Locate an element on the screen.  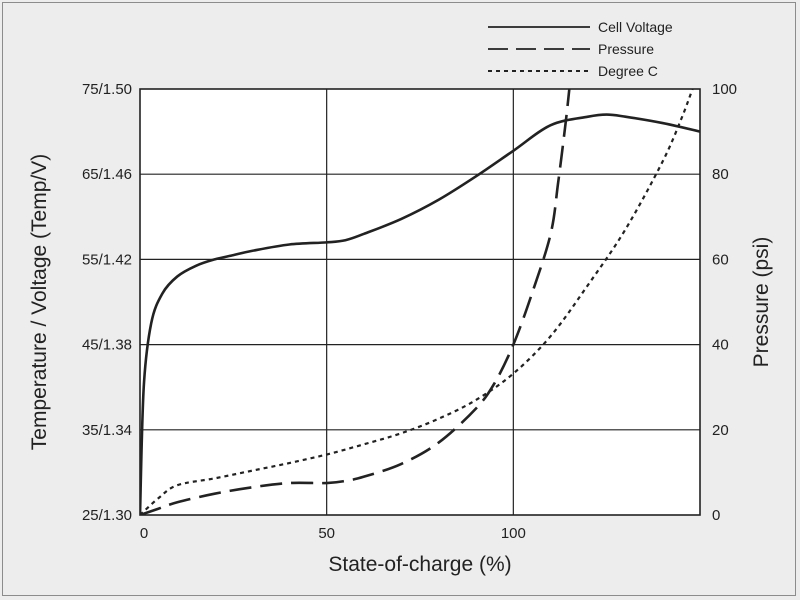
x-tick-label: 100 is located at coordinates (513, 533).